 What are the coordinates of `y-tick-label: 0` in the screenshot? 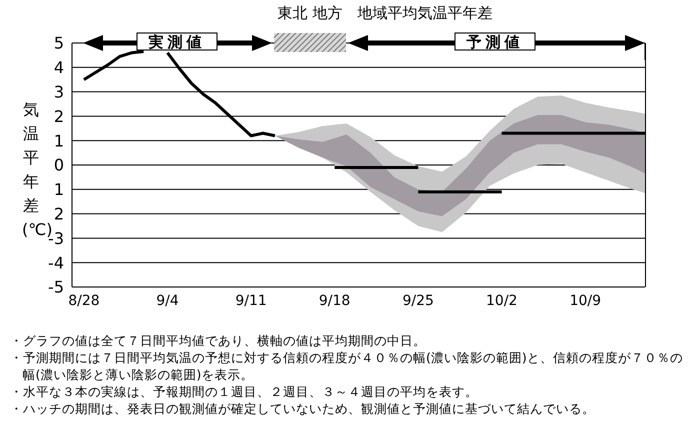 It's located at (59, 165).